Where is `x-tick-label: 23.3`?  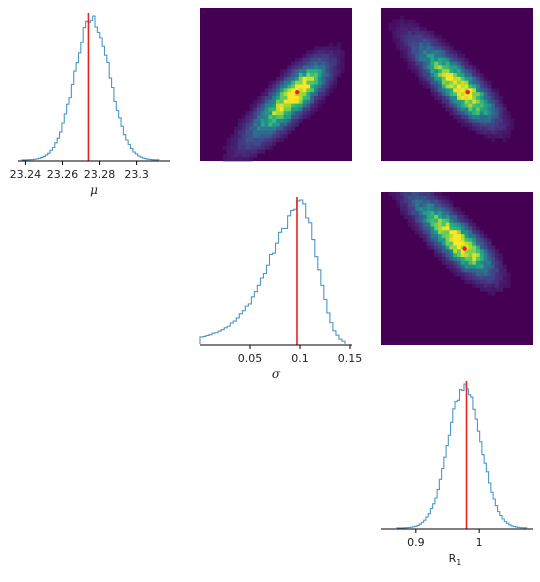
x-tick-label: 23.3 is located at coordinates (136, 174).